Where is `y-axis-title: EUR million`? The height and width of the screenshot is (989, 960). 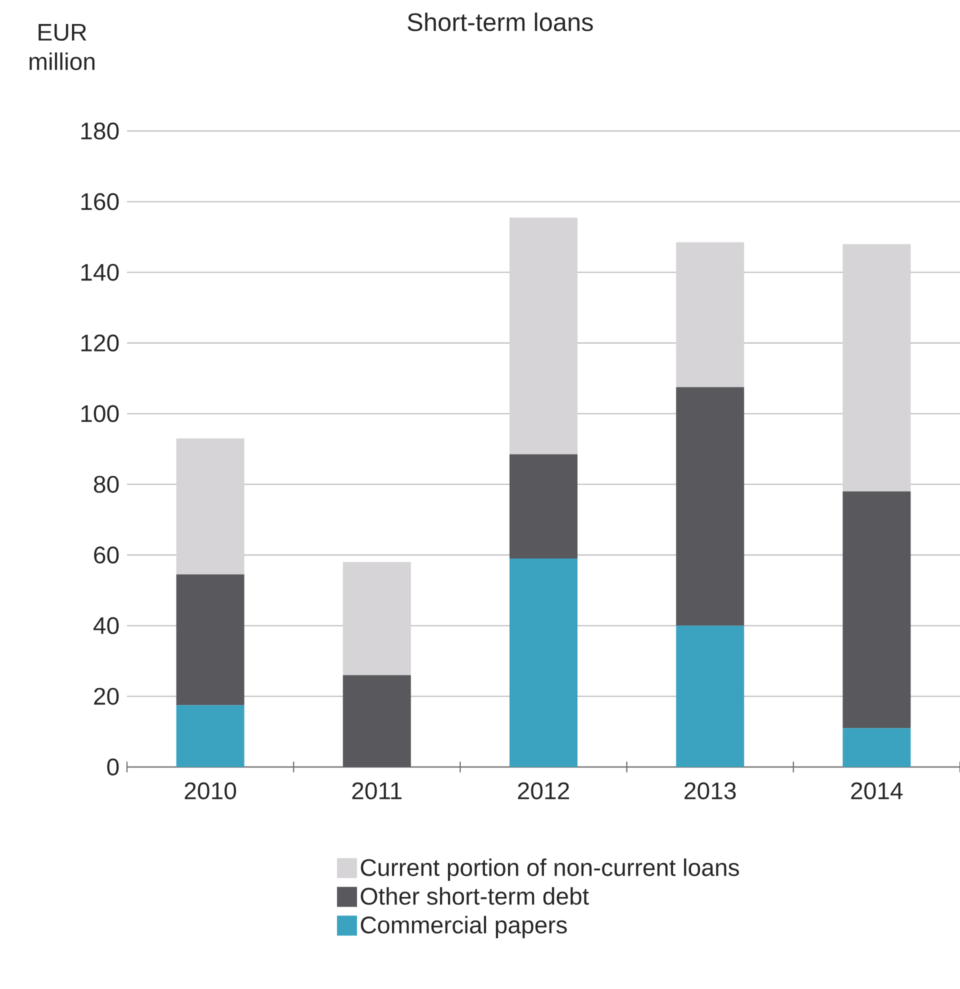 y-axis-title: EUR million is located at coordinates (62, 47).